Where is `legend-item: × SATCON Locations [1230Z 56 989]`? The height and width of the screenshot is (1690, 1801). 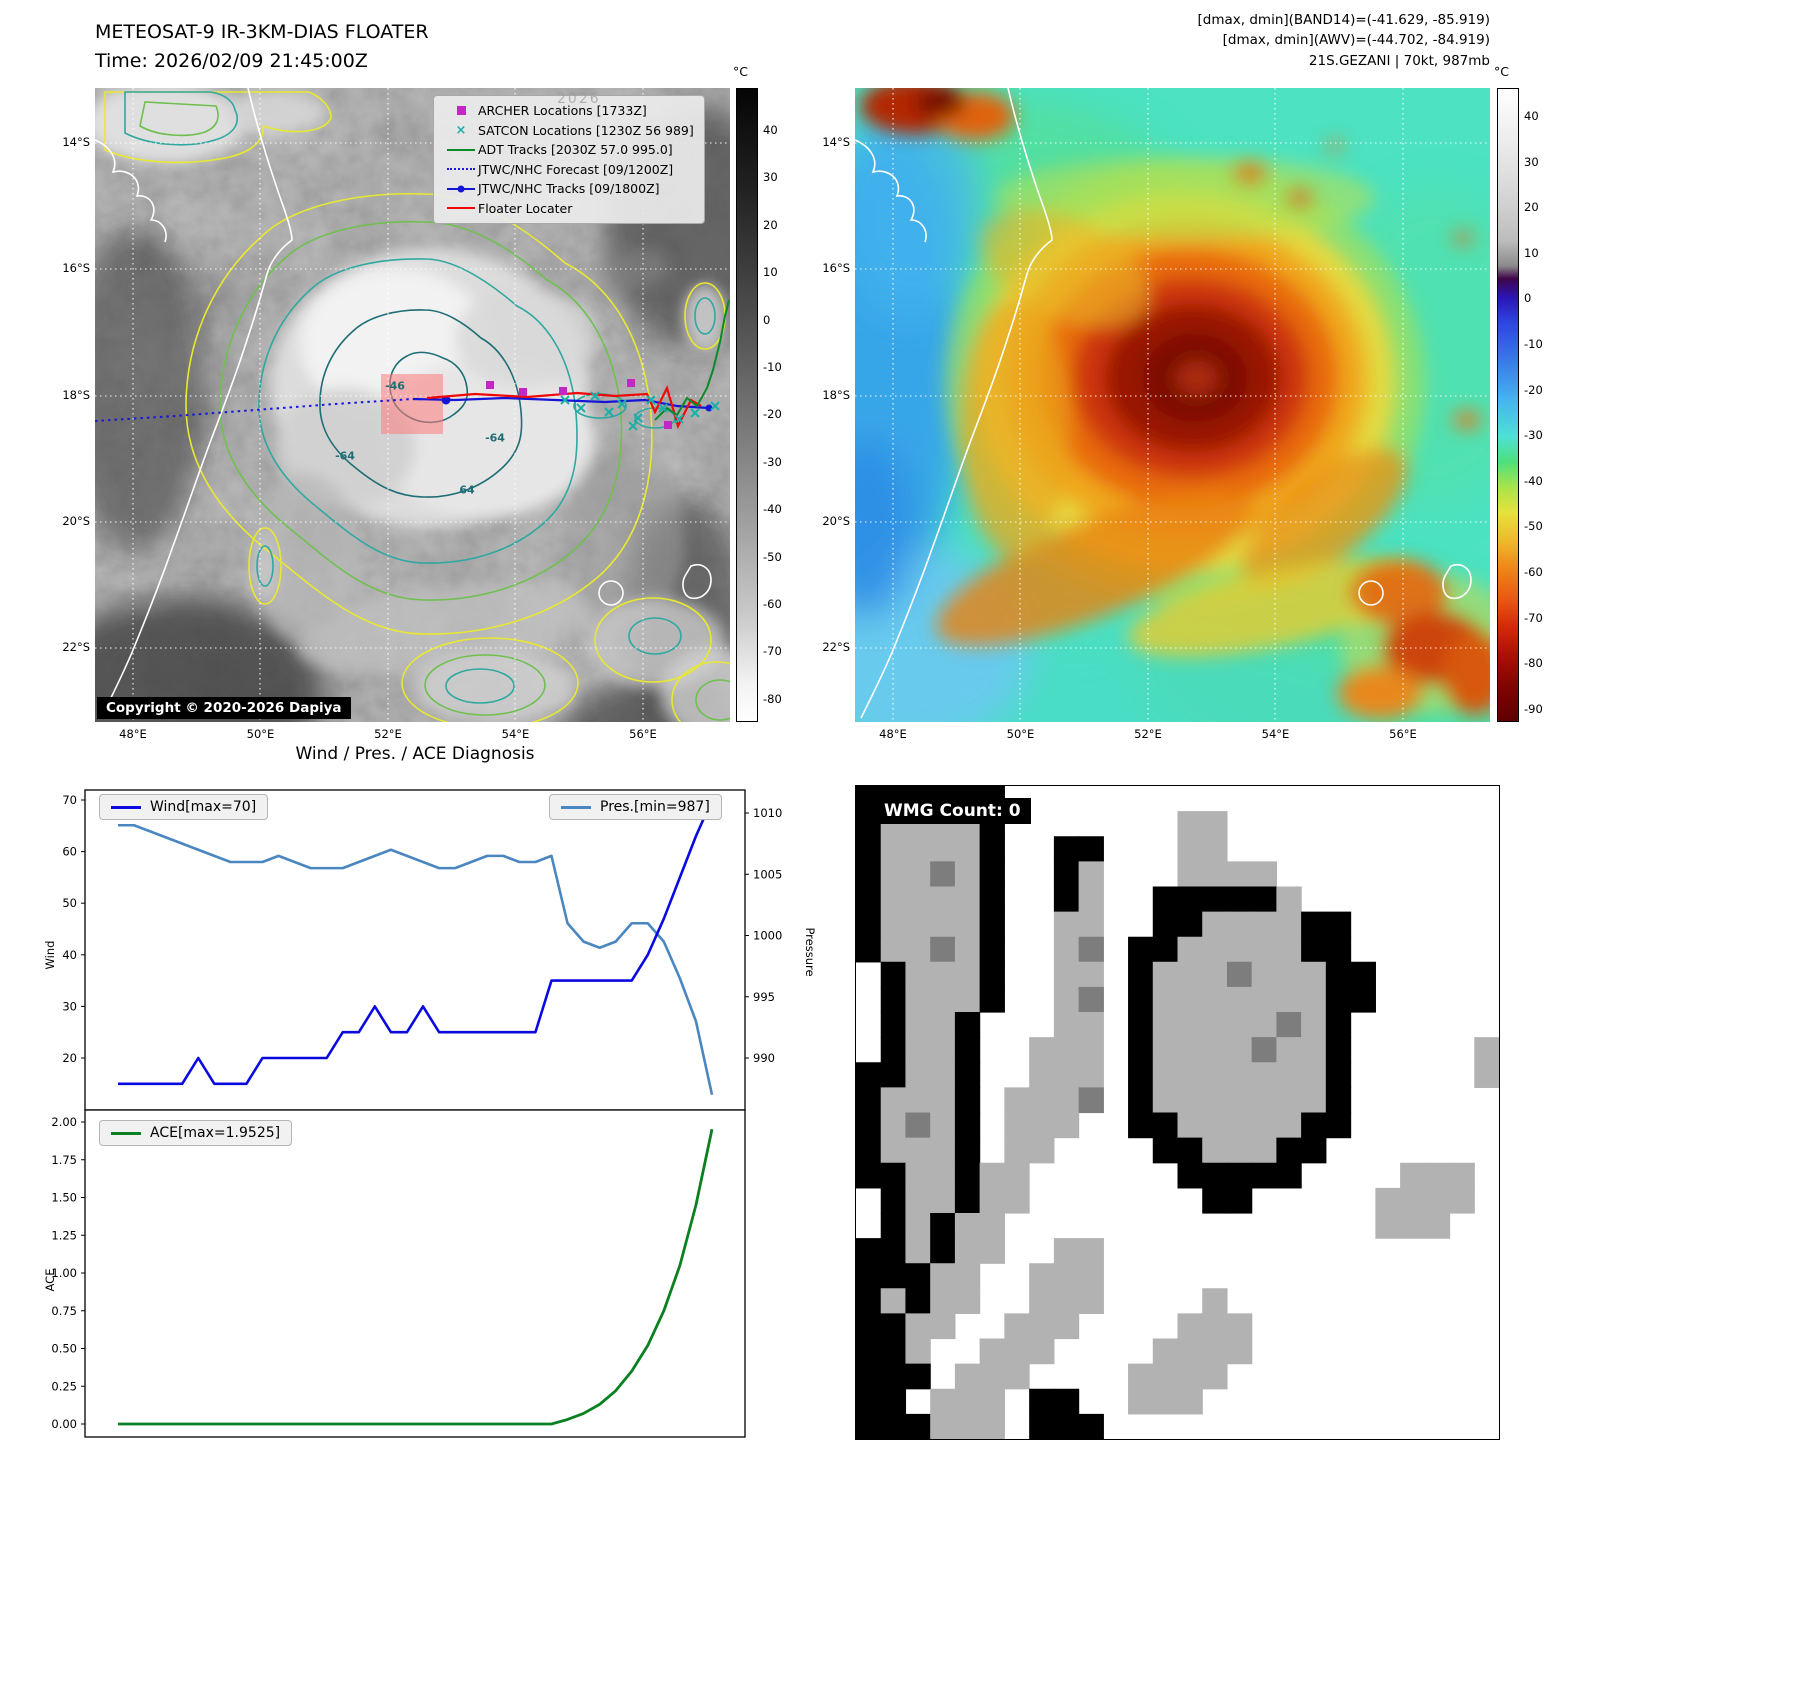 legend-item: × SATCON Locations [1230Z 56 989] is located at coordinates (569, 131).